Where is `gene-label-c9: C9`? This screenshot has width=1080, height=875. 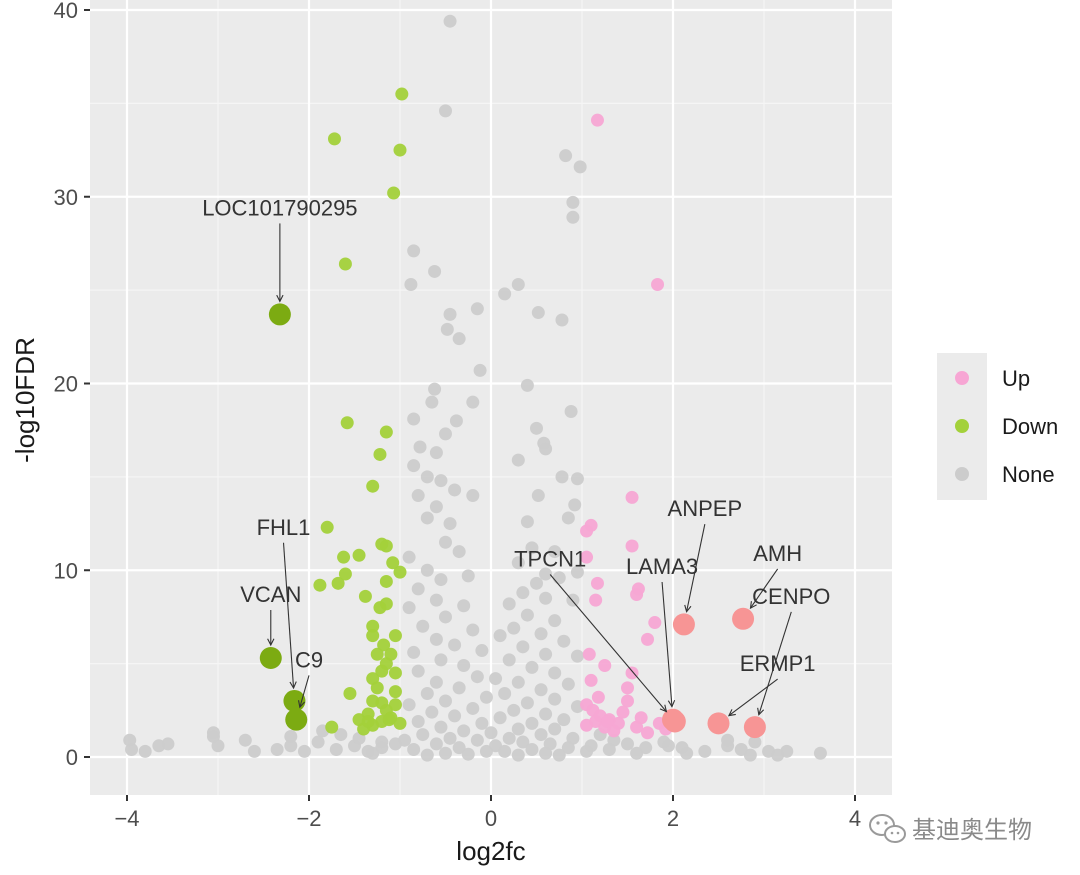 gene-label-c9: C9 is located at coordinates (309, 659).